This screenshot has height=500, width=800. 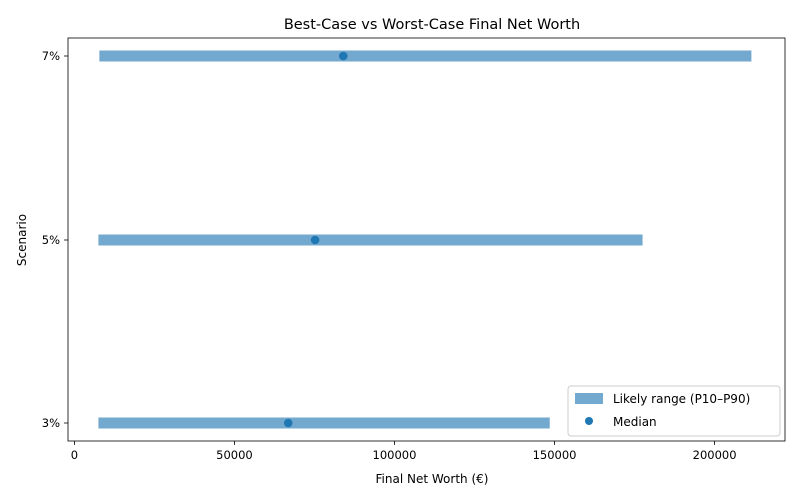 What do you see at coordinates (288, 423) in the screenshot?
I see `median-point-3%` at bounding box center [288, 423].